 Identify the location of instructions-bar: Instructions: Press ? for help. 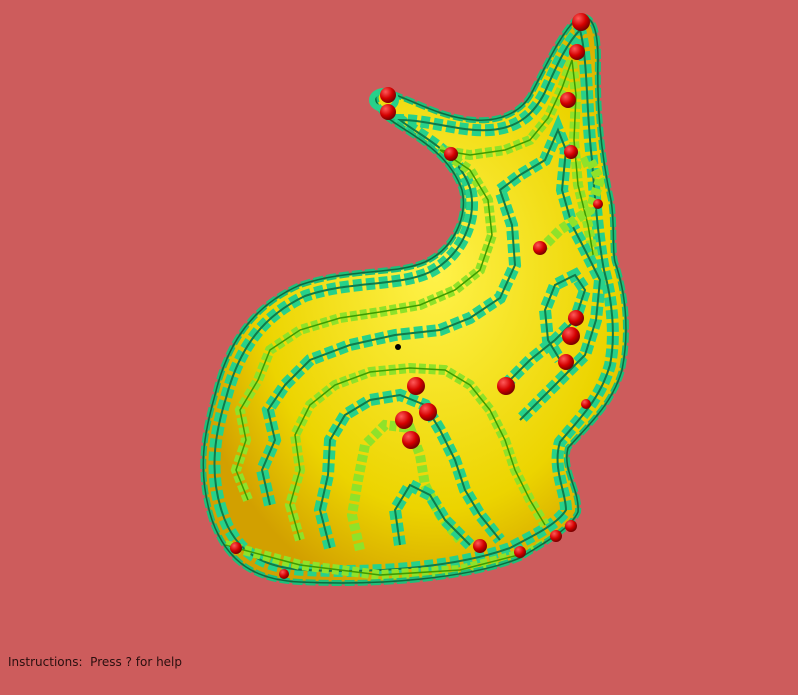
(95, 662).